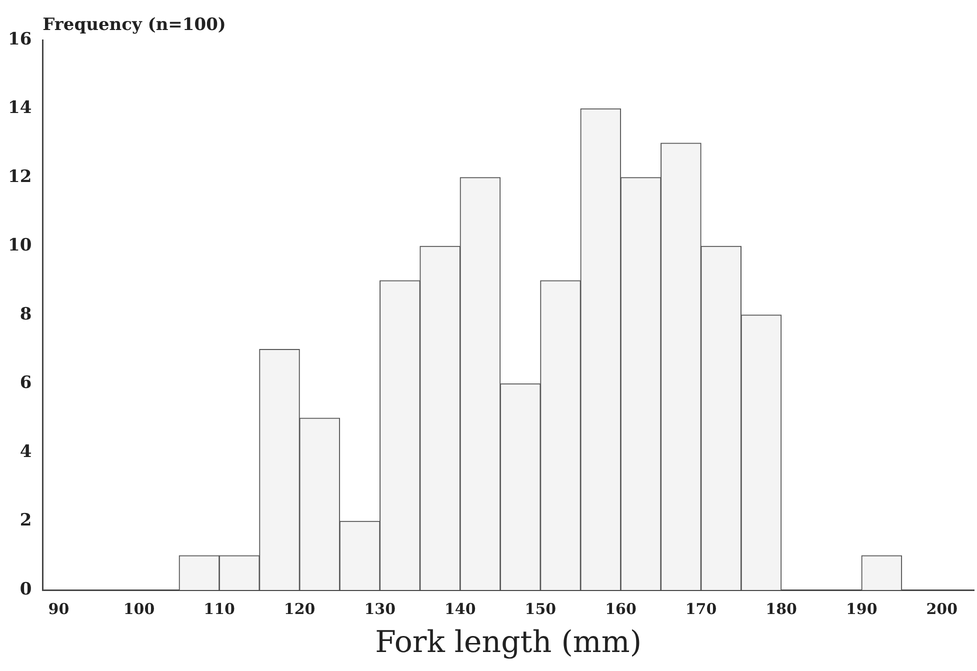 Image resolution: width=977 pixels, height=671 pixels. I want to click on y-tick-label: 14, so click(20, 108).